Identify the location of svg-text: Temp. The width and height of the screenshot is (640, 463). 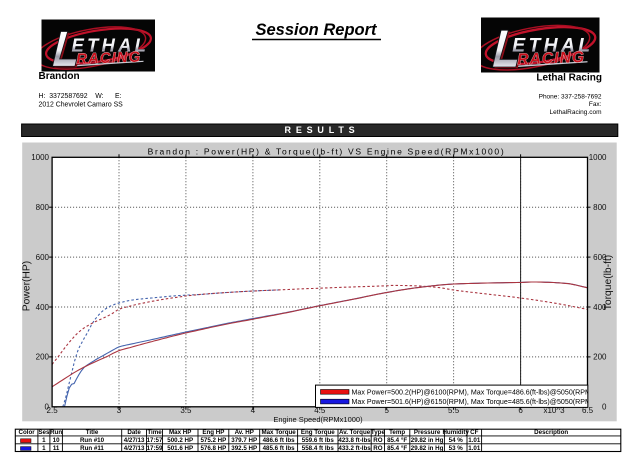
(397, 432).